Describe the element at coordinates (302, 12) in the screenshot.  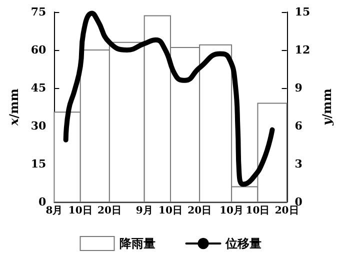
I see `y2-tick-label: 15` at that location.